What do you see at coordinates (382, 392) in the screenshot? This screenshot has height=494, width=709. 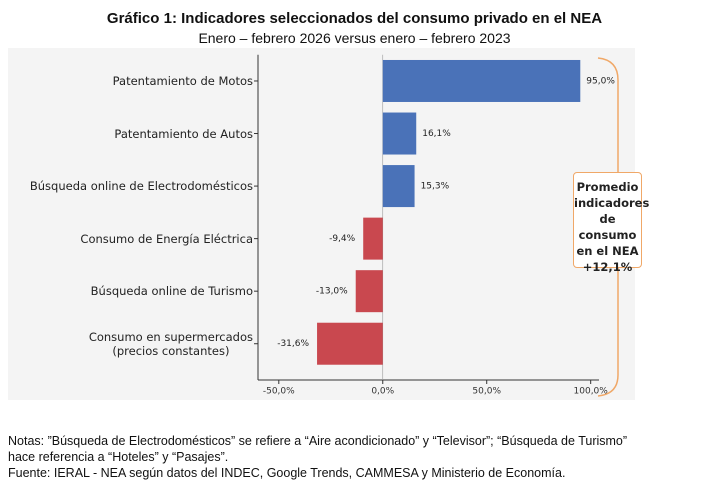 I see `x-tick-label: 0,0%` at bounding box center [382, 392].